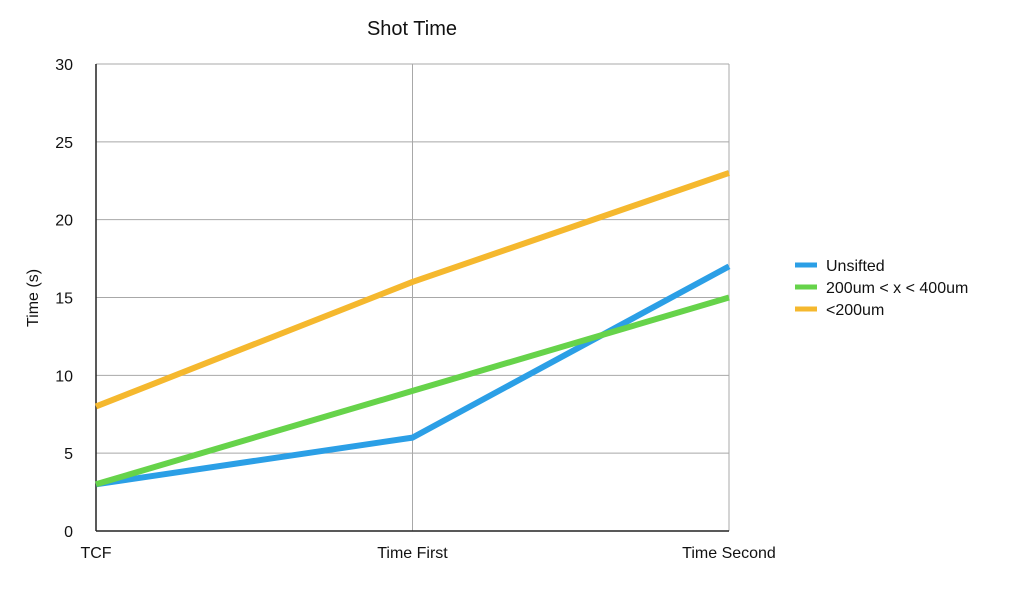  Describe the element at coordinates (64, 221) in the screenshot. I see `y-tick-label: 20` at that location.